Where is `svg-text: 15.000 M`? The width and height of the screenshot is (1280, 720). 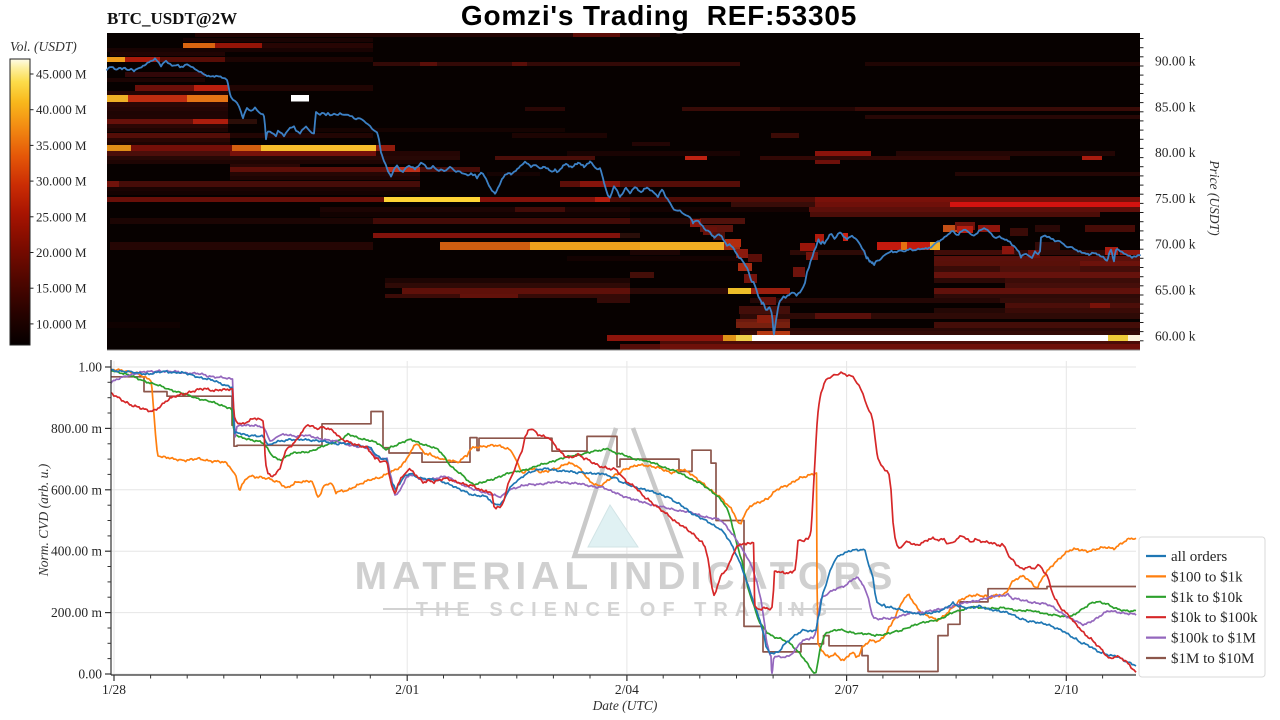
svg-text: 15.000 M is located at coordinates (61, 288).